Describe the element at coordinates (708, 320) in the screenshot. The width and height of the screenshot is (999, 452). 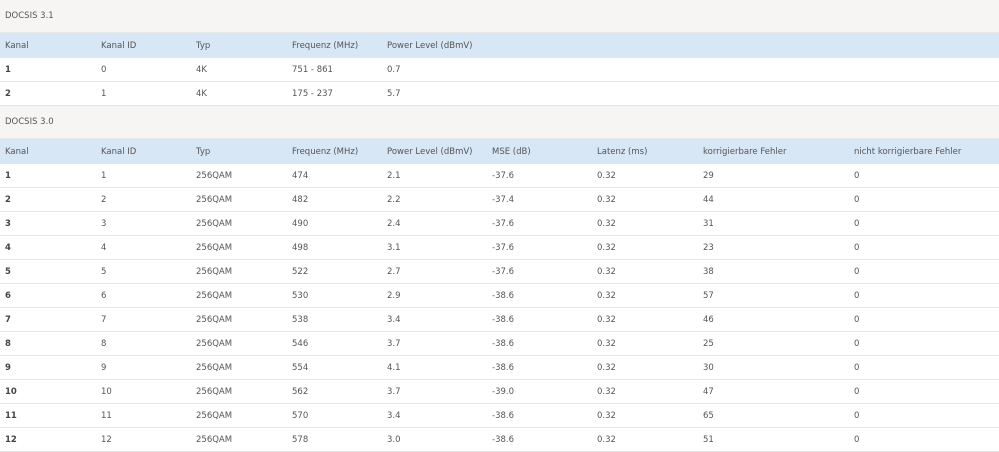
I see `table-cell: 46` at that location.